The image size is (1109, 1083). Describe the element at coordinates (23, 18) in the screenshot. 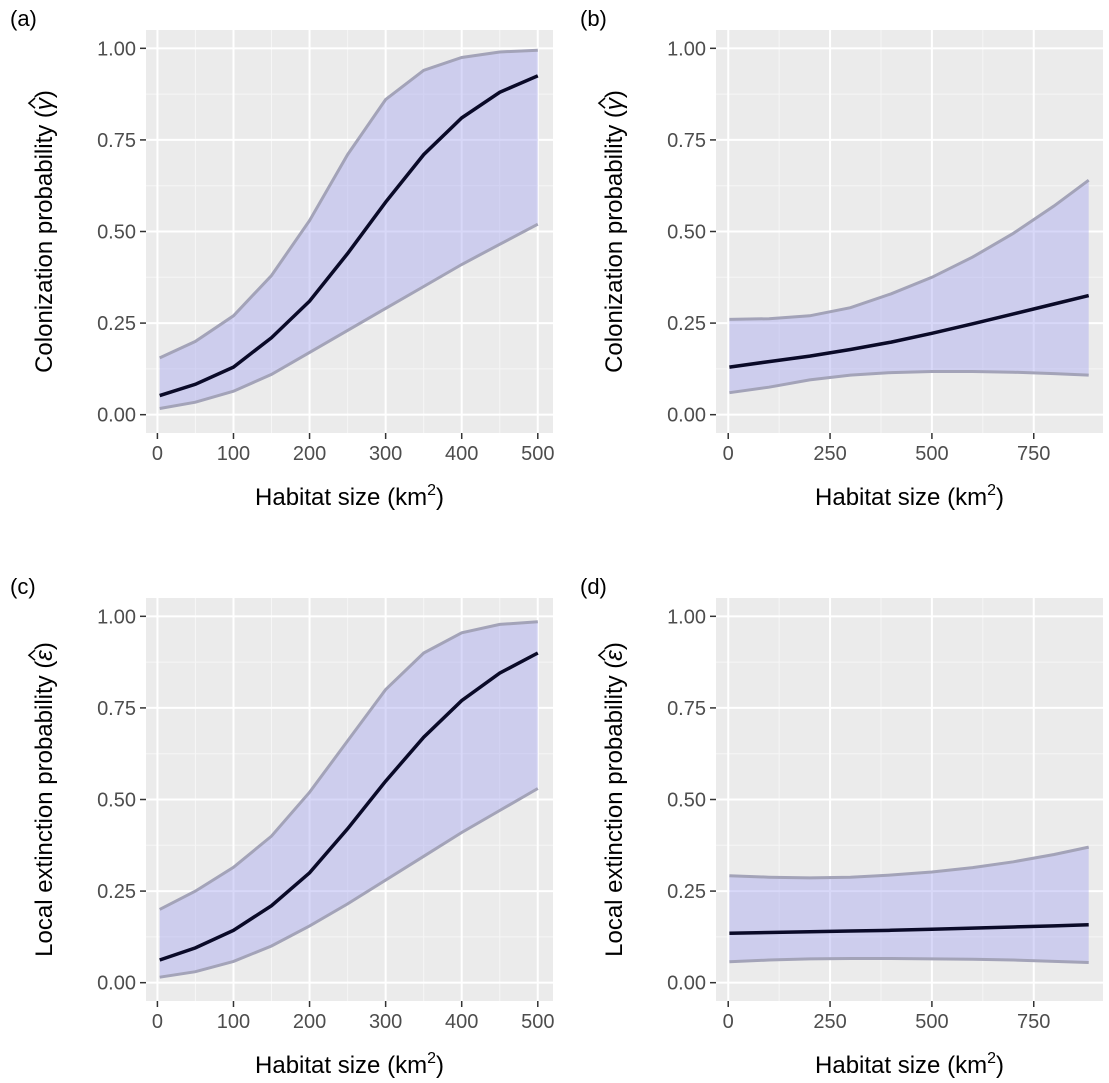

I see `panel-label: (a)` at that location.